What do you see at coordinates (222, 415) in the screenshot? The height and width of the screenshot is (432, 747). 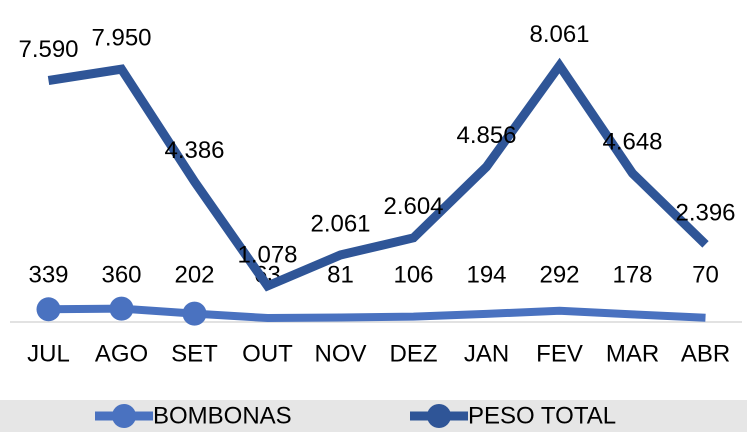 I see `legend-label: BOMBONAS` at bounding box center [222, 415].